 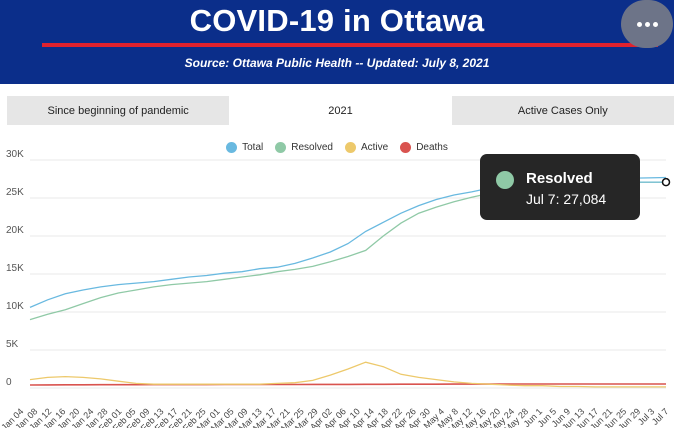 I want to click on tab-2021: 2021, so click(x=340, y=110).